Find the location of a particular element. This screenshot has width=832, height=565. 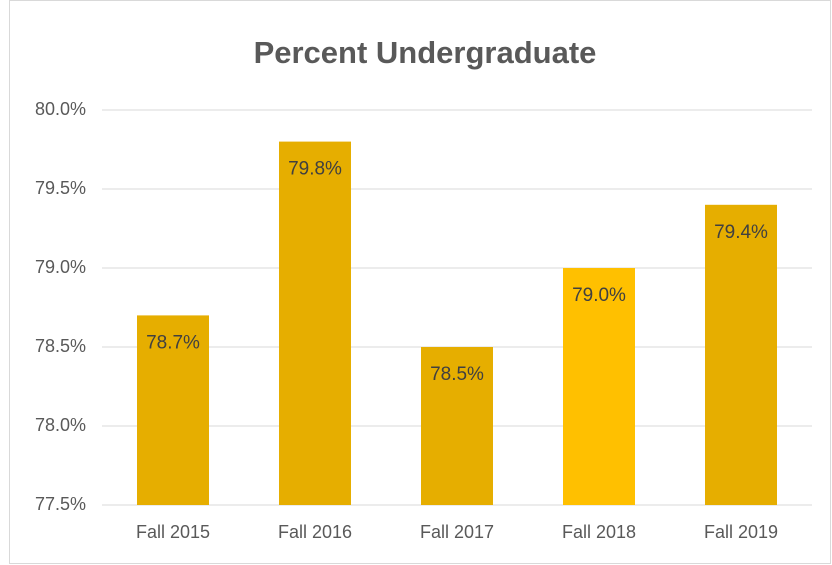

x-tick-label: Fall 2017 is located at coordinates (457, 532).